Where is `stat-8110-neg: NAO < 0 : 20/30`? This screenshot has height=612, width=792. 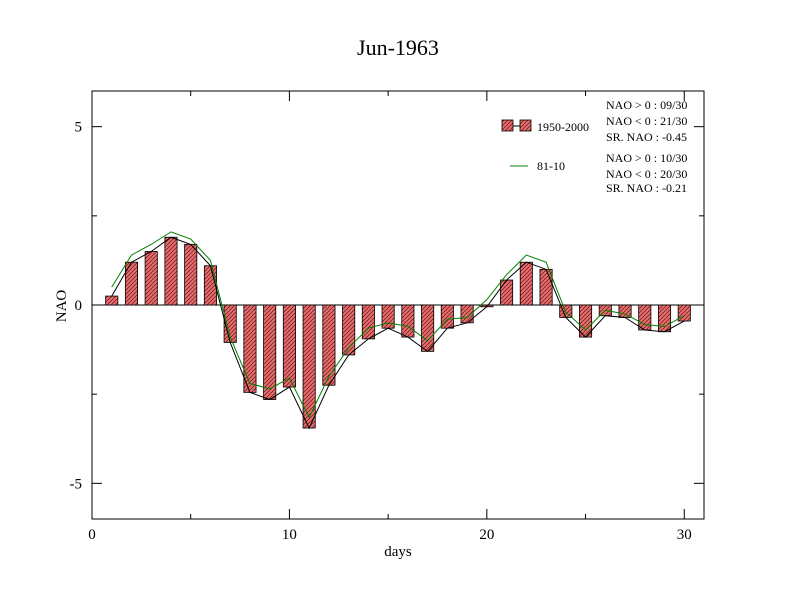 stat-8110-neg: NAO < 0 : 20/30 is located at coordinates (646, 174).